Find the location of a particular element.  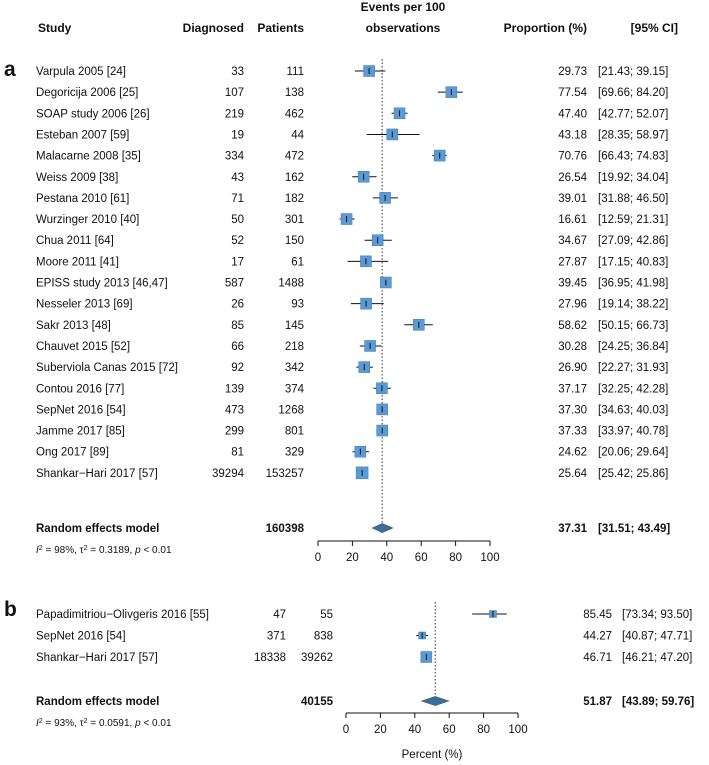

patients-value: 61 is located at coordinates (297, 262).